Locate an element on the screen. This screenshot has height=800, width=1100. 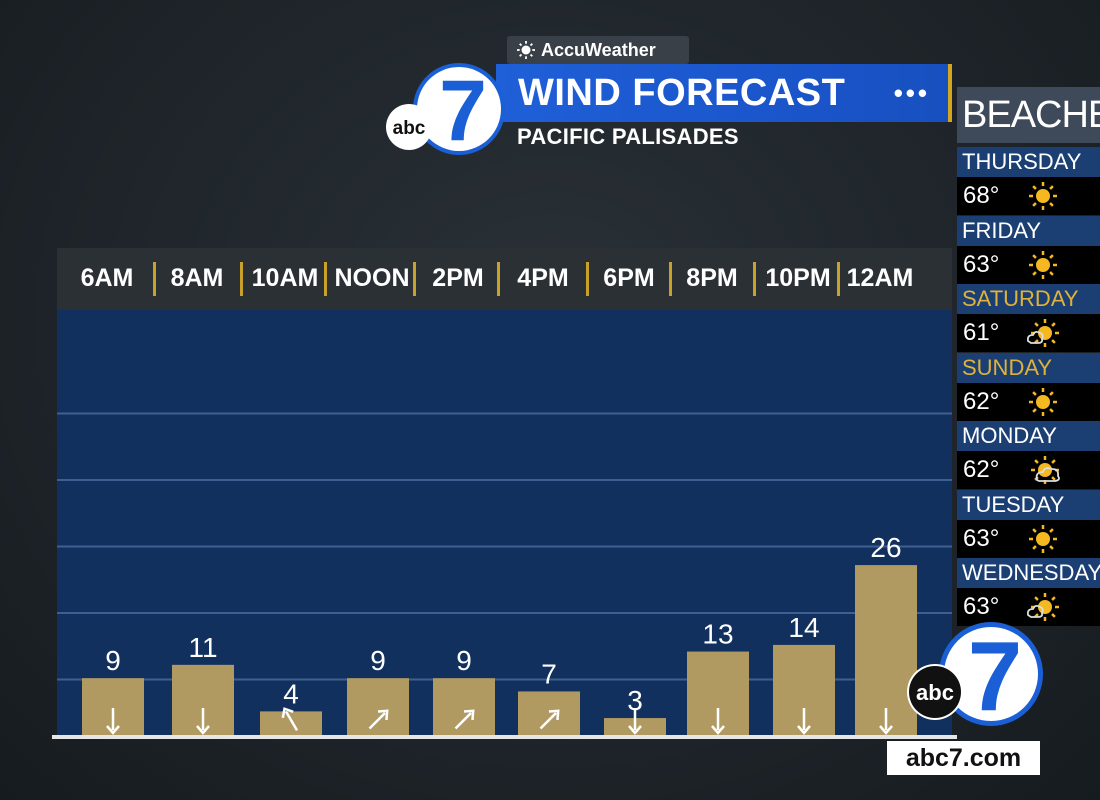
day-label-monday: MONDAY is located at coordinates (1028, 436).